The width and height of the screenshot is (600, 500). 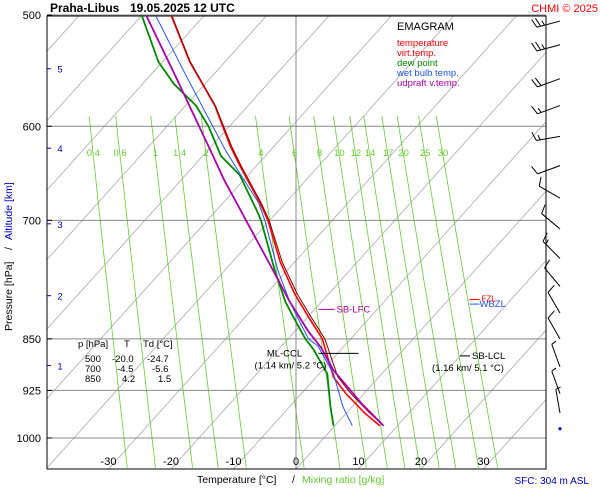 What do you see at coordinates (160, 369) in the screenshot?
I see `table-row-700-td: -5.6` at bounding box center [160, 369].